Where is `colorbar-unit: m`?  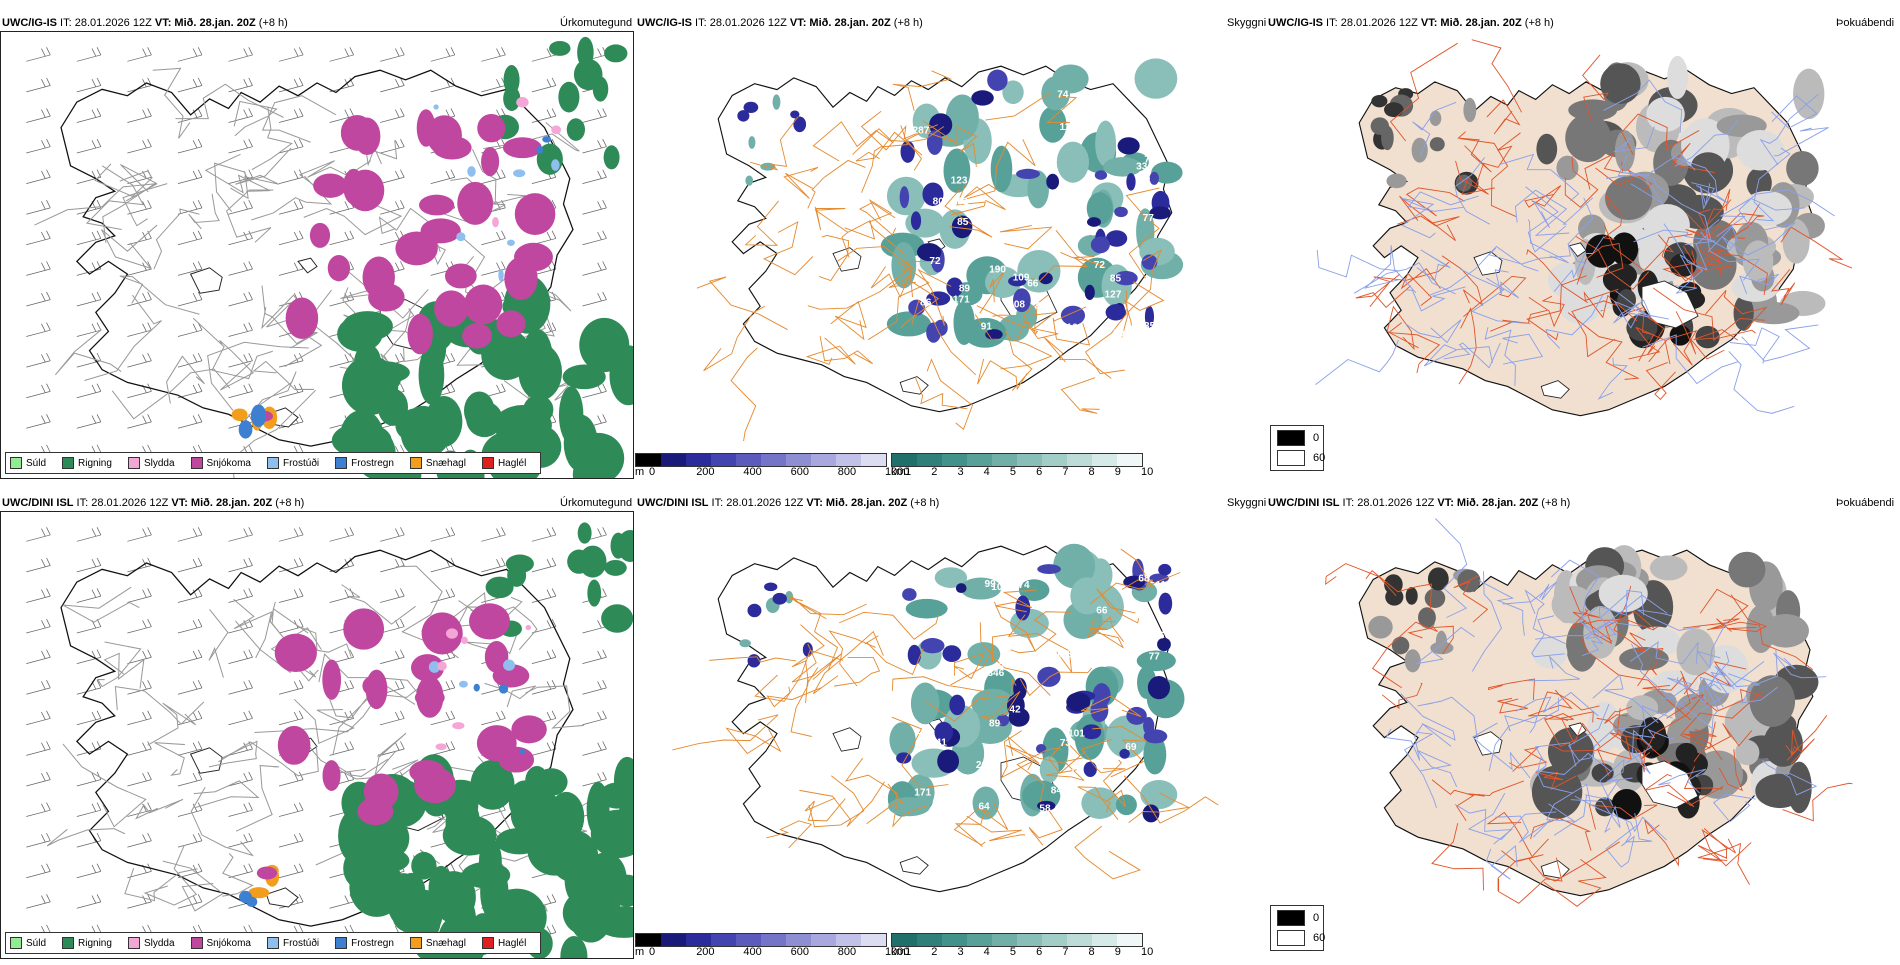 colorbar-unit: m is located at coordinates (640, 472).